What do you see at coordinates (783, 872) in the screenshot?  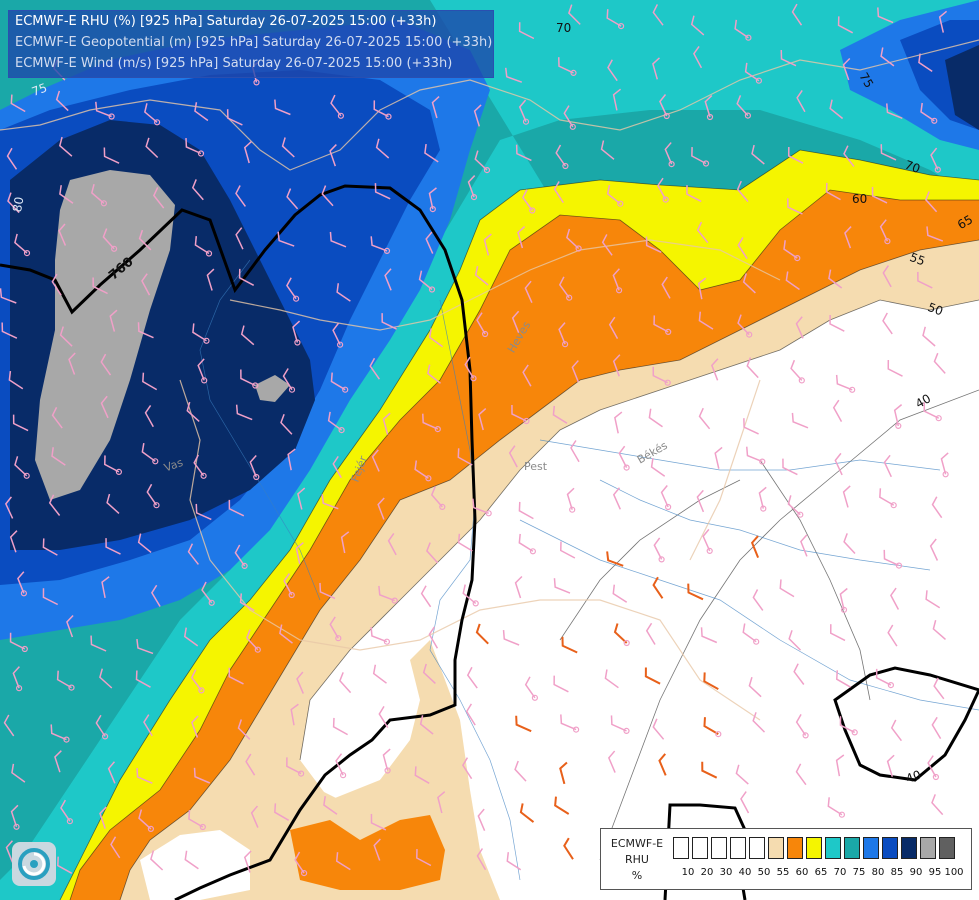 I see `legend-tick: 55` at bounding box center [783, 872].